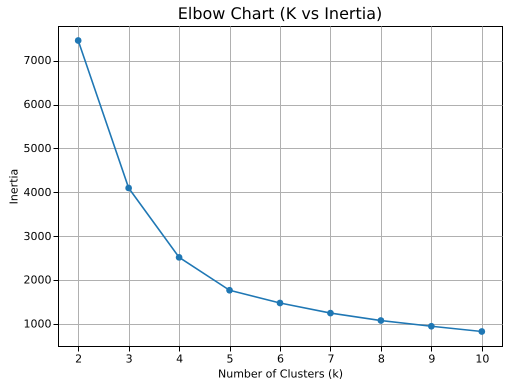  What do you see at coordinates (482, 359) in the screenshot?
I see `x-tick-label: 10` at bounding box center [482, 359].